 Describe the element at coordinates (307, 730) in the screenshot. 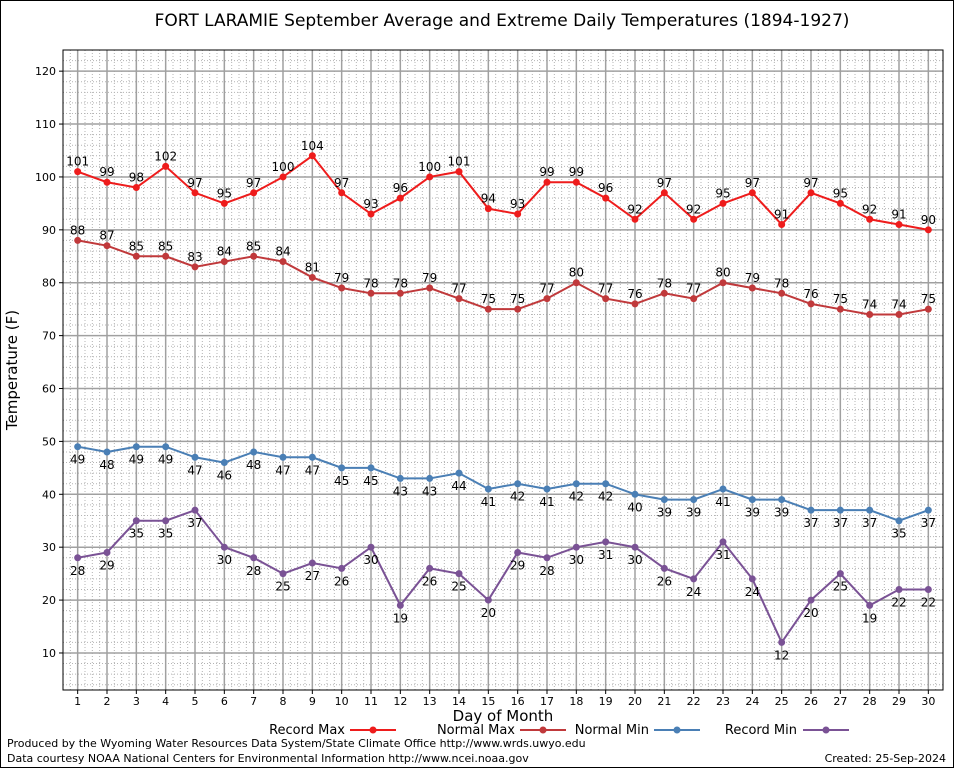

I see `legend-label: Record Max` at that location.